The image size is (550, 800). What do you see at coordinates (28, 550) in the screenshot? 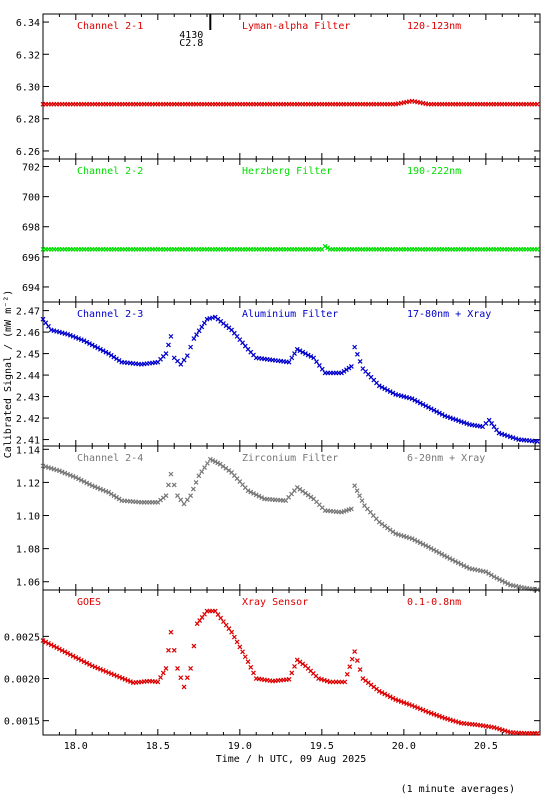
I see `y-tick-label: 1.08` at bounding box center [28, 550].